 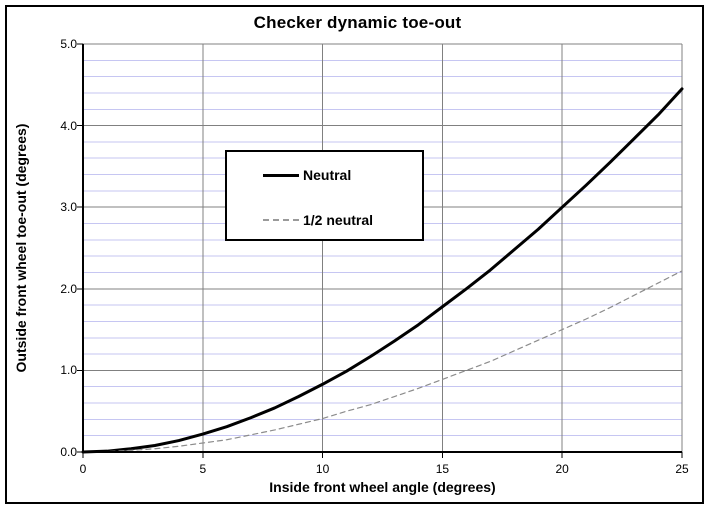 I want to click on legend-label-neutral: Neutral, so click(x=327, y=175).